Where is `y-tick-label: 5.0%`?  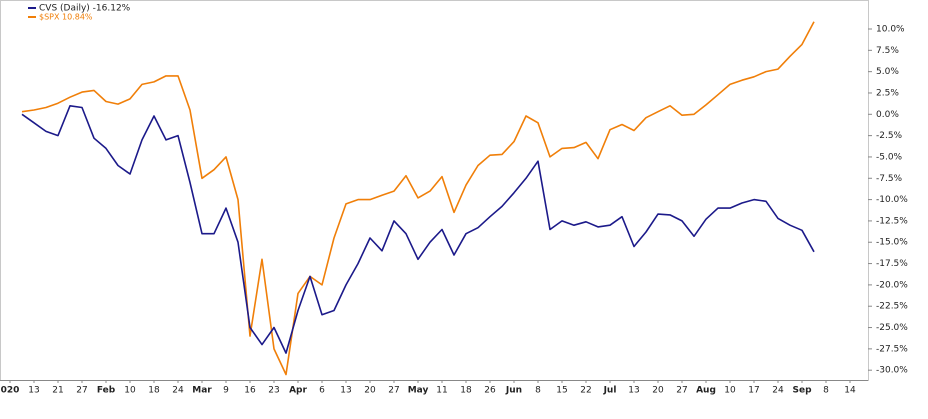 y-tick-label: 5.0% is located at coordinates (887, 72).